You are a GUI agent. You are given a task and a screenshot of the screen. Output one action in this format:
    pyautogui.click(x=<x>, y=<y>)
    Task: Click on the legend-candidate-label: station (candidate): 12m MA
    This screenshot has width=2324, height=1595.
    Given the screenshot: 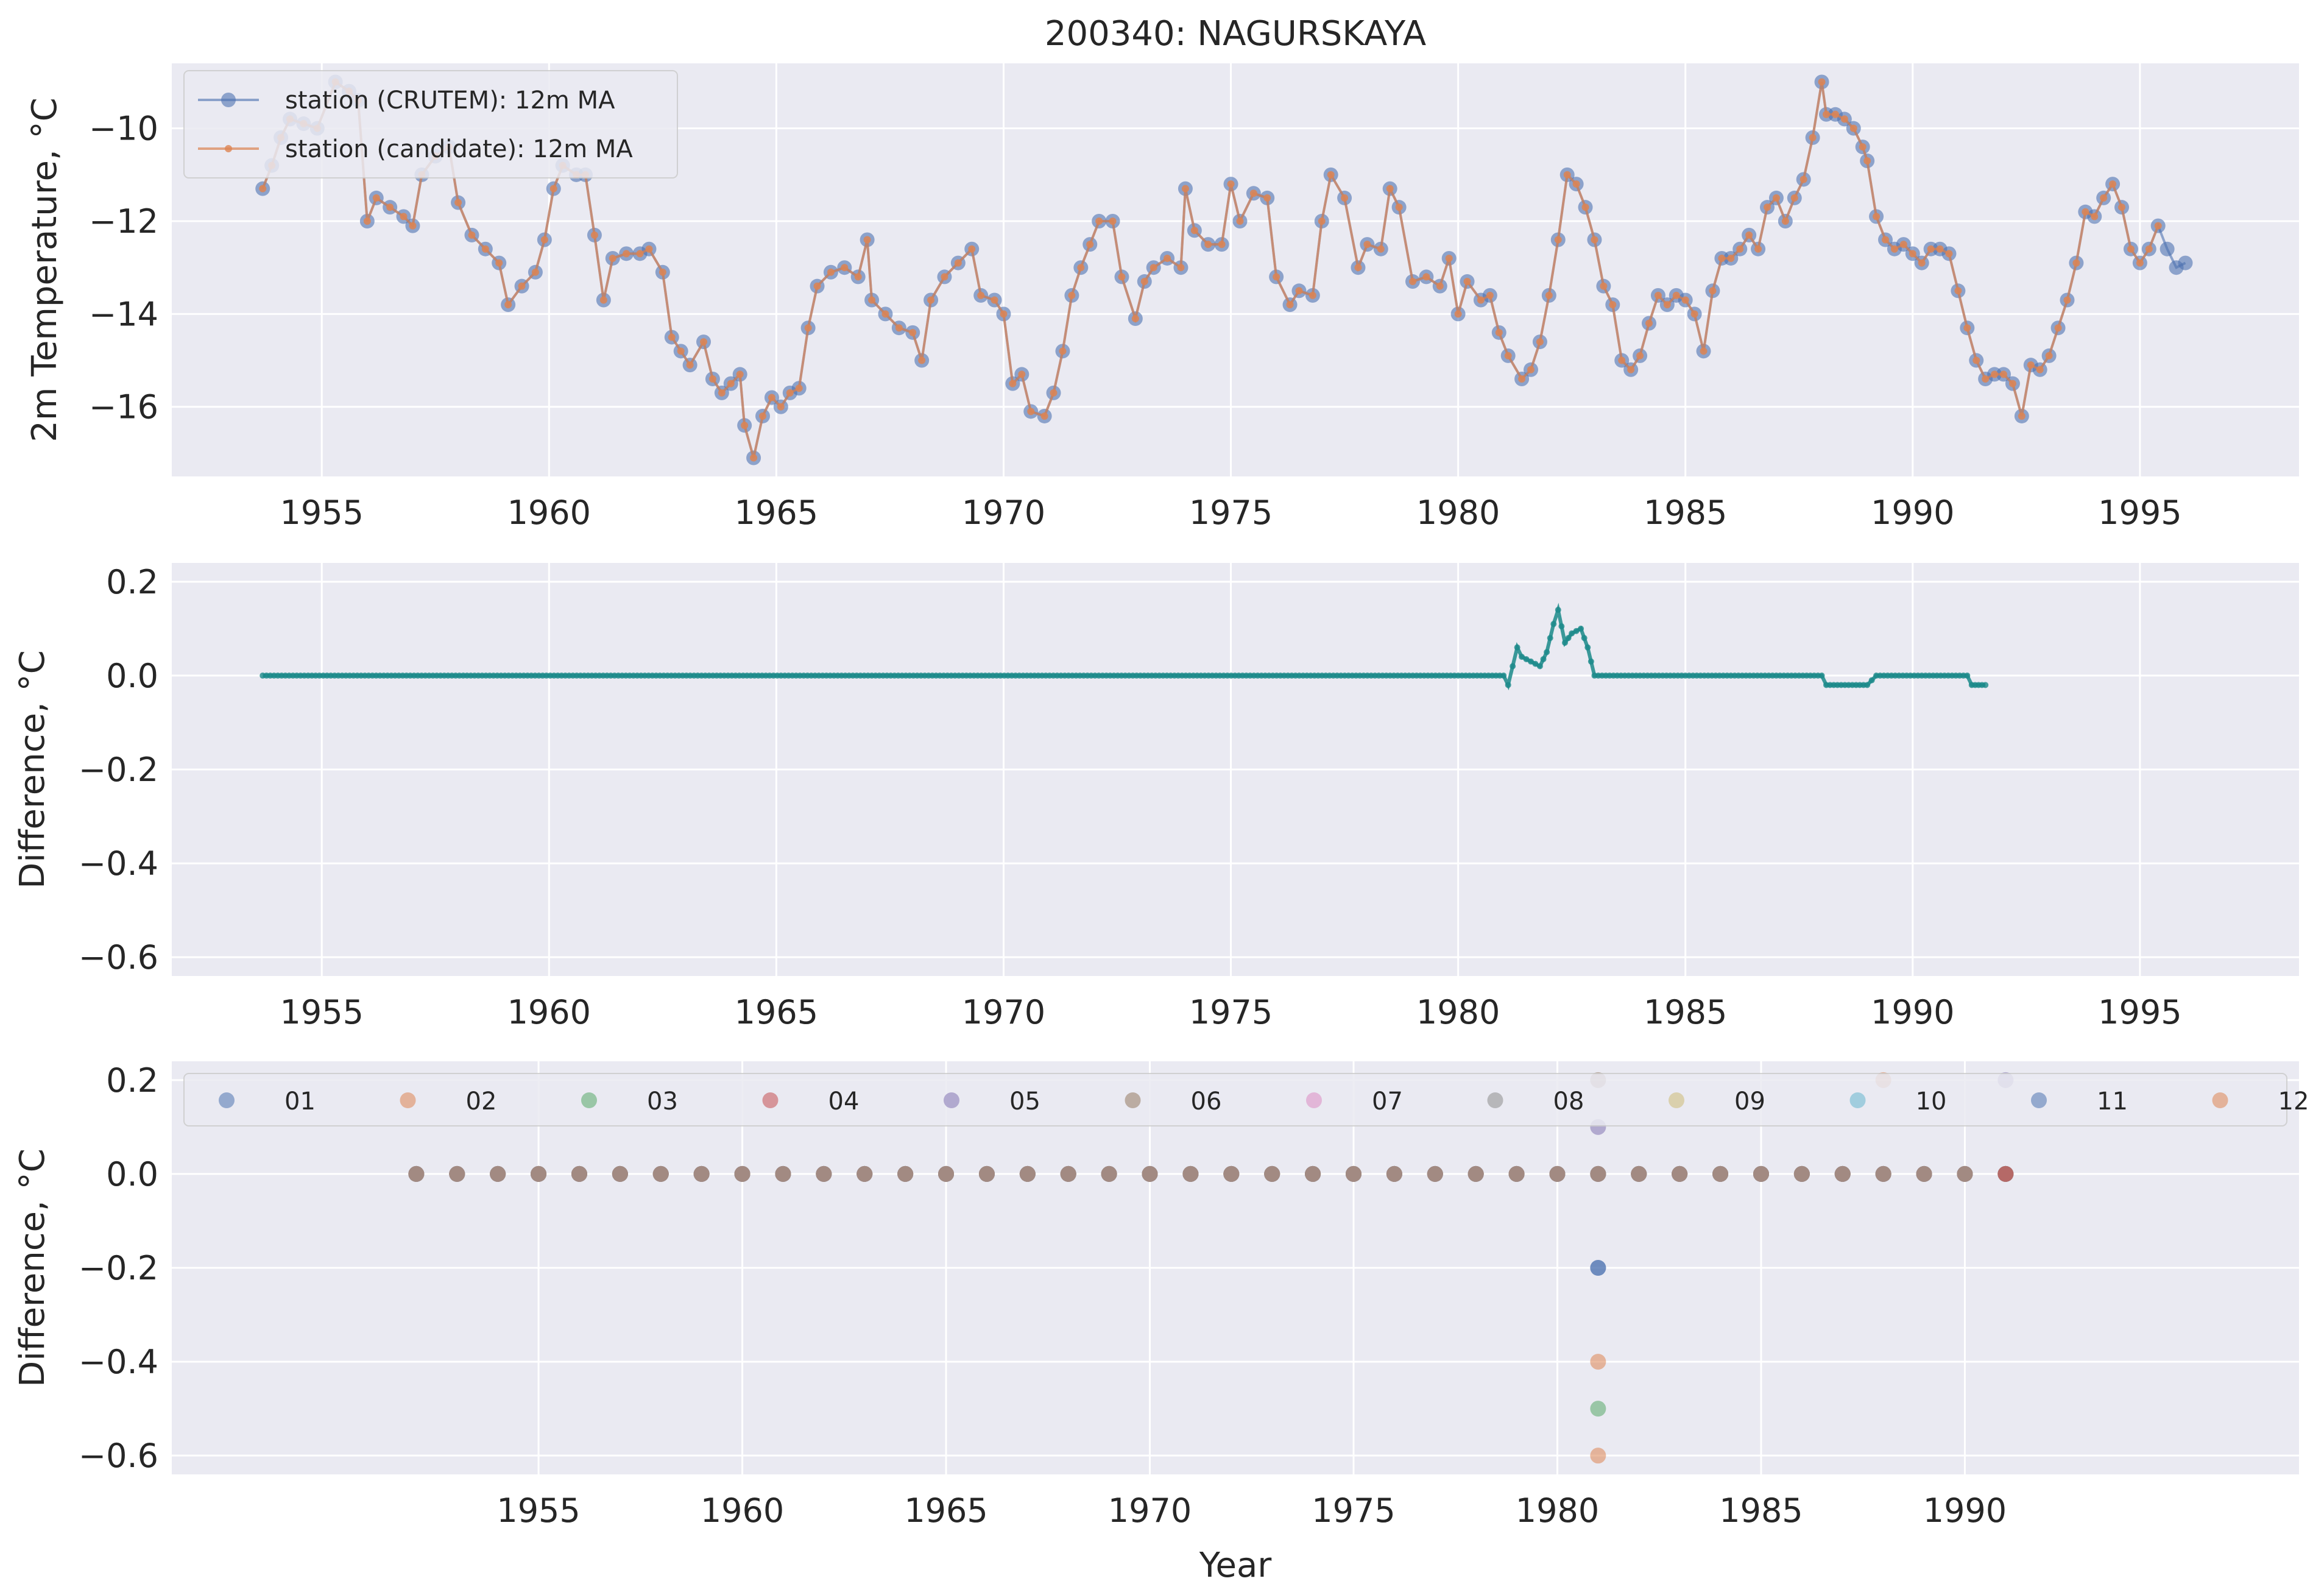 What is the action you would take?
    pyautogui.click(x=459, y=149)
    